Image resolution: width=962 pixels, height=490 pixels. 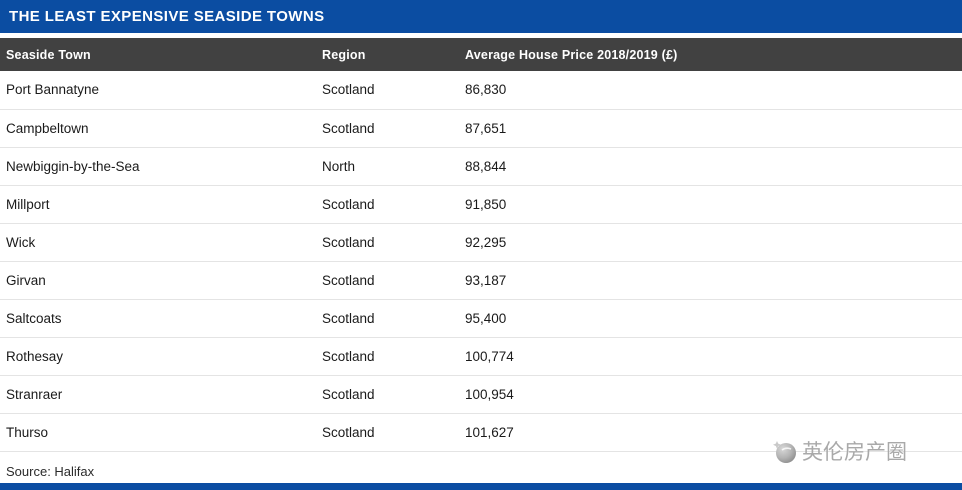 What do you see at coordinates (50, 471) in the screenshot?
I see `source-note: Source: Halifax` at bounding box center [50, 471].